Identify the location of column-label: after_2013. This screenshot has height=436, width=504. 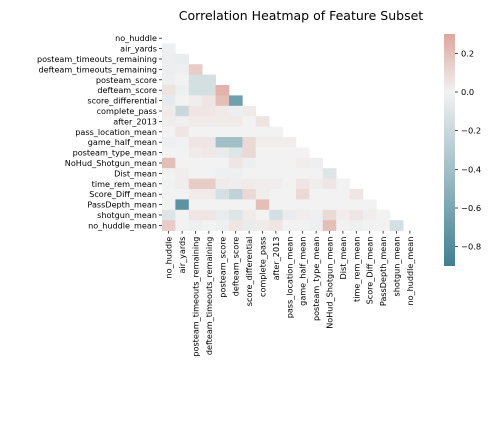
(276, 259).